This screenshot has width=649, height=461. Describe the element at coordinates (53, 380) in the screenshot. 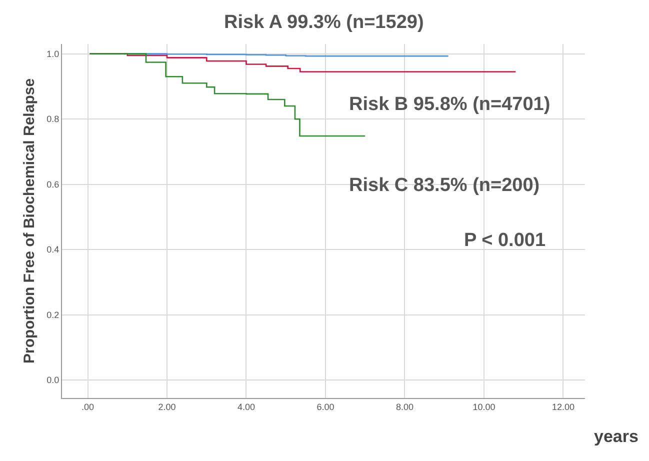

I see `y-tick-label: 0.0` at that location.